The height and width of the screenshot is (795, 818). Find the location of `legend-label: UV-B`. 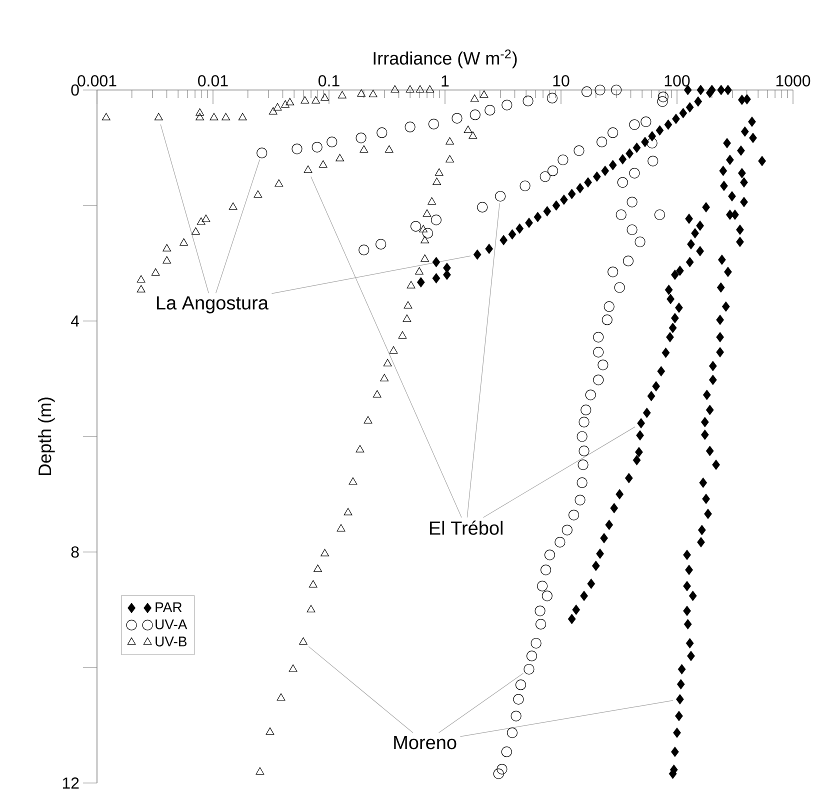

legend-label: UV-B is located at coordinates (171, 641).